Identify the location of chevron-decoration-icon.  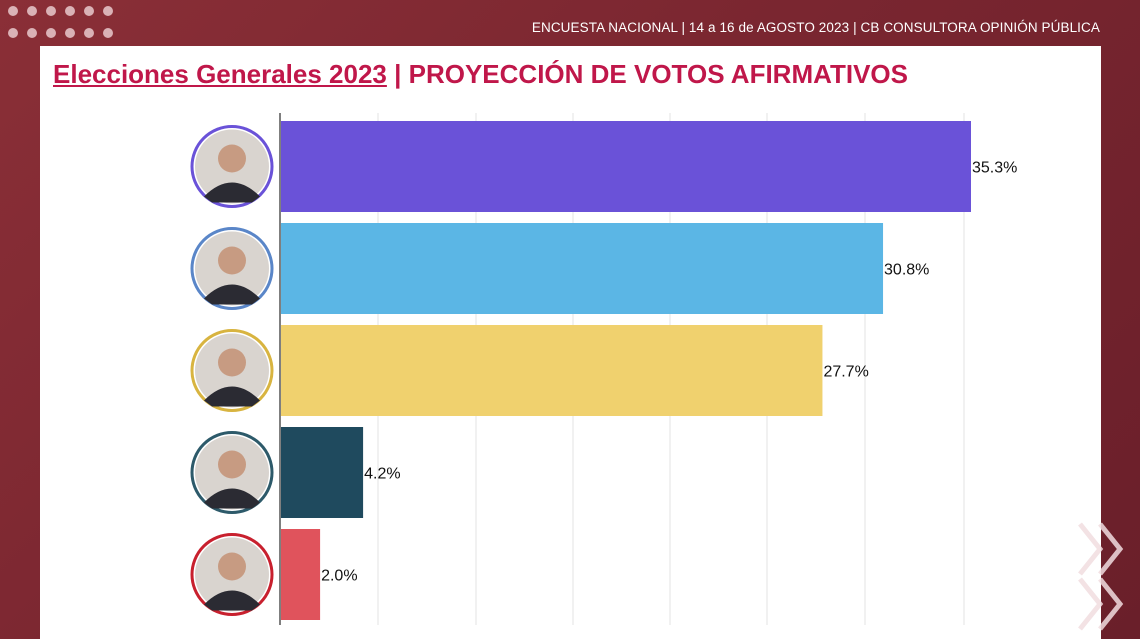
(1101, 576).